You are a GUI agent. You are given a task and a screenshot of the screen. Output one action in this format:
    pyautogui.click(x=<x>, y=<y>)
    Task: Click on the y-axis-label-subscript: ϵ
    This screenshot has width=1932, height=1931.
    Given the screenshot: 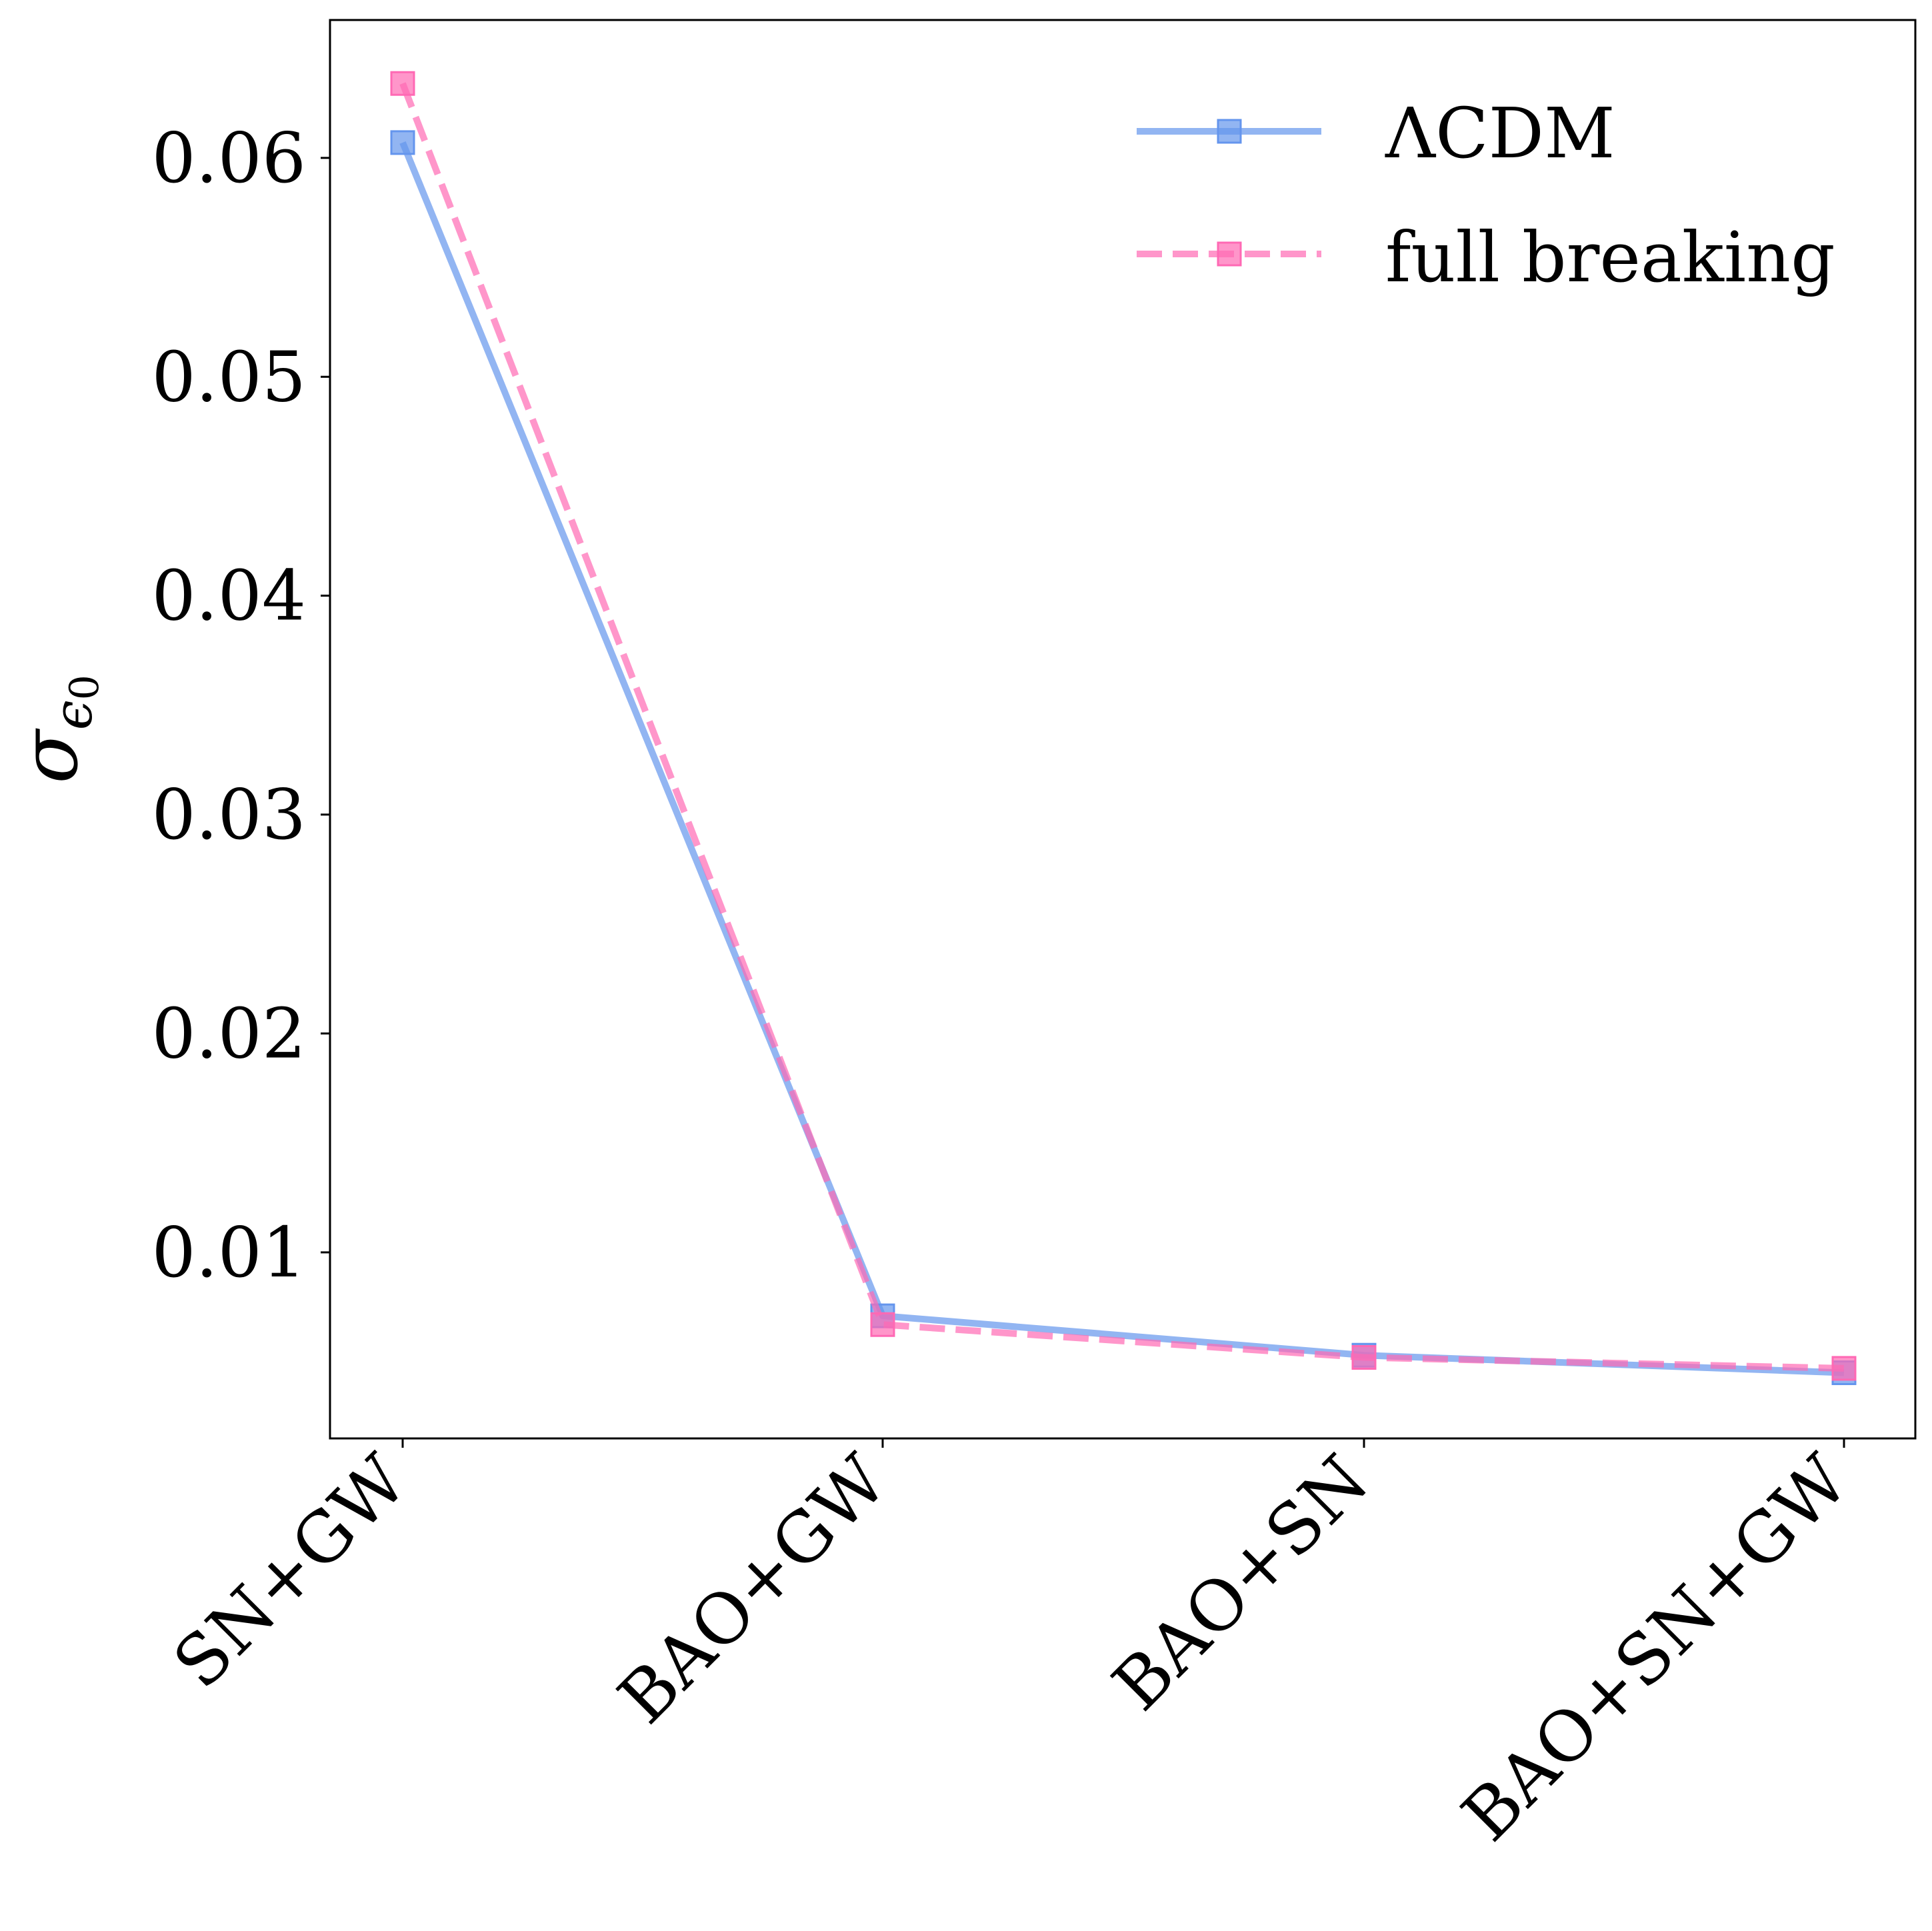 What is the action you would take?
    pyautogui.click(x=73, y=715)
    